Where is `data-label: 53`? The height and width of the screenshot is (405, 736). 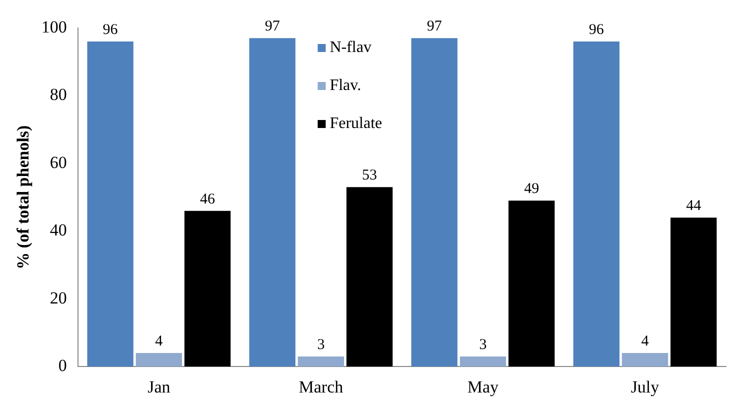
data-label: 53 is located at coordinates (370, 176).